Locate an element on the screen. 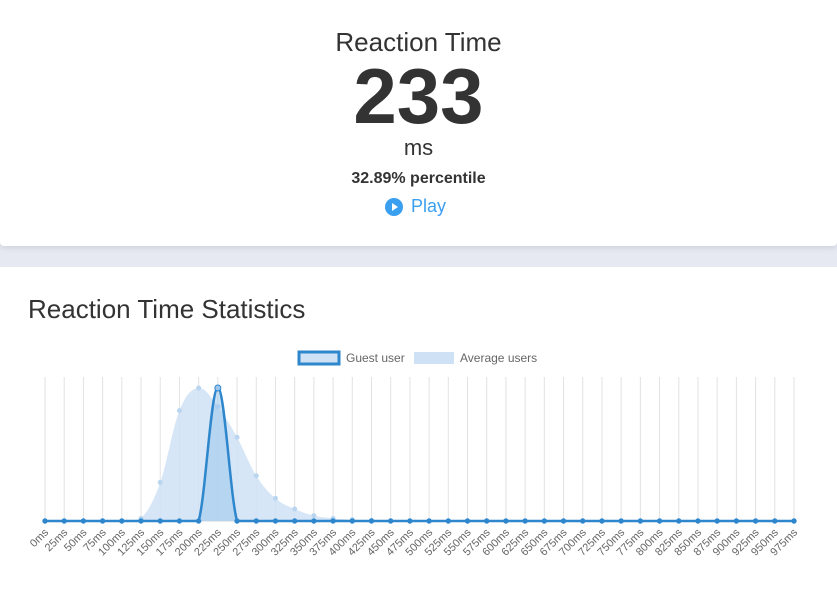 This screenshot has height=604, width=837. legend-guest-user: Guest user is located at coordinates (351, 358).